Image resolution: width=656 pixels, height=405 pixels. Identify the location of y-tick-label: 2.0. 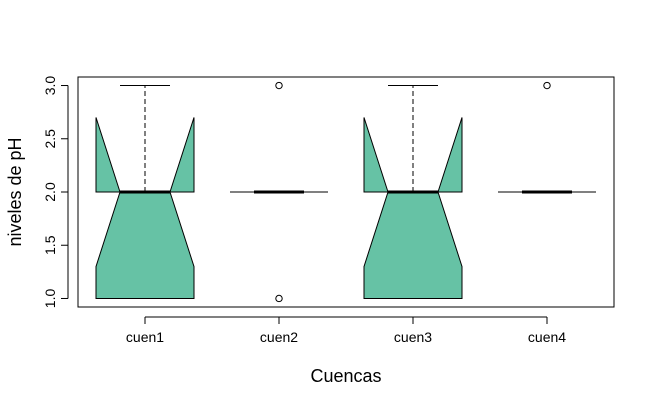
(50, 192).